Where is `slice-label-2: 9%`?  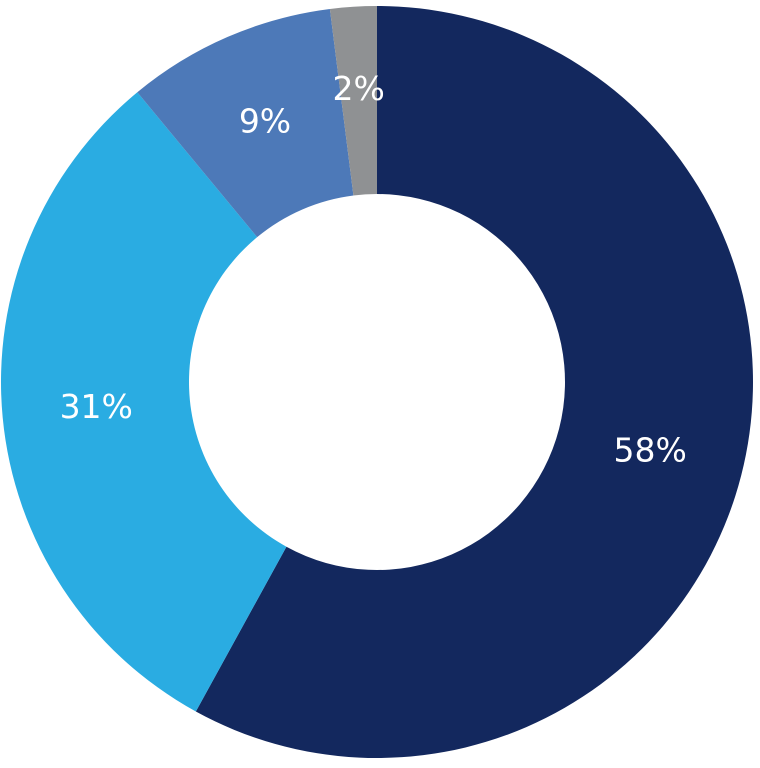 slice-label-2: 9% is located at coordinates (265, 121).